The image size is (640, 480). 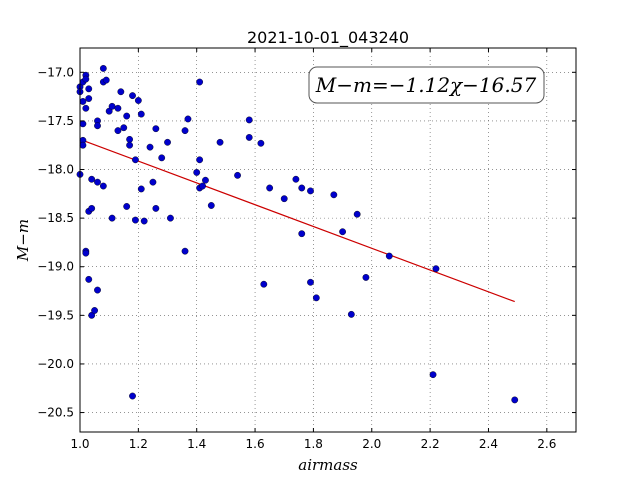 I want to click on annotation-box: M−m=−1.12χ−16.57, so click(x=426, y=85).